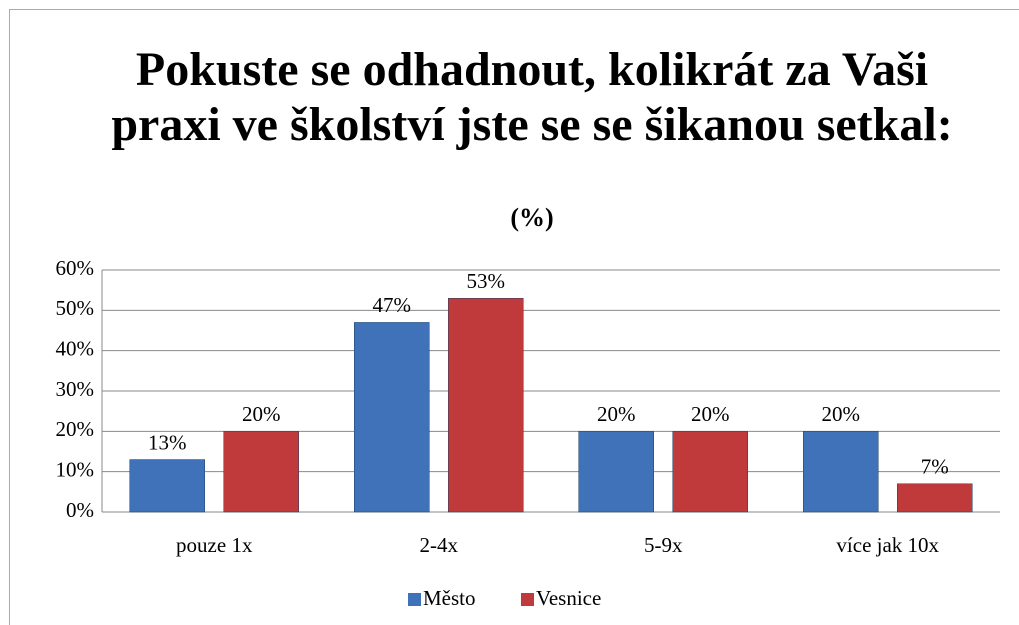 The height and width of the screenshot is (625, 1019). I want to click on value-label: 53%, so click(486, 281).